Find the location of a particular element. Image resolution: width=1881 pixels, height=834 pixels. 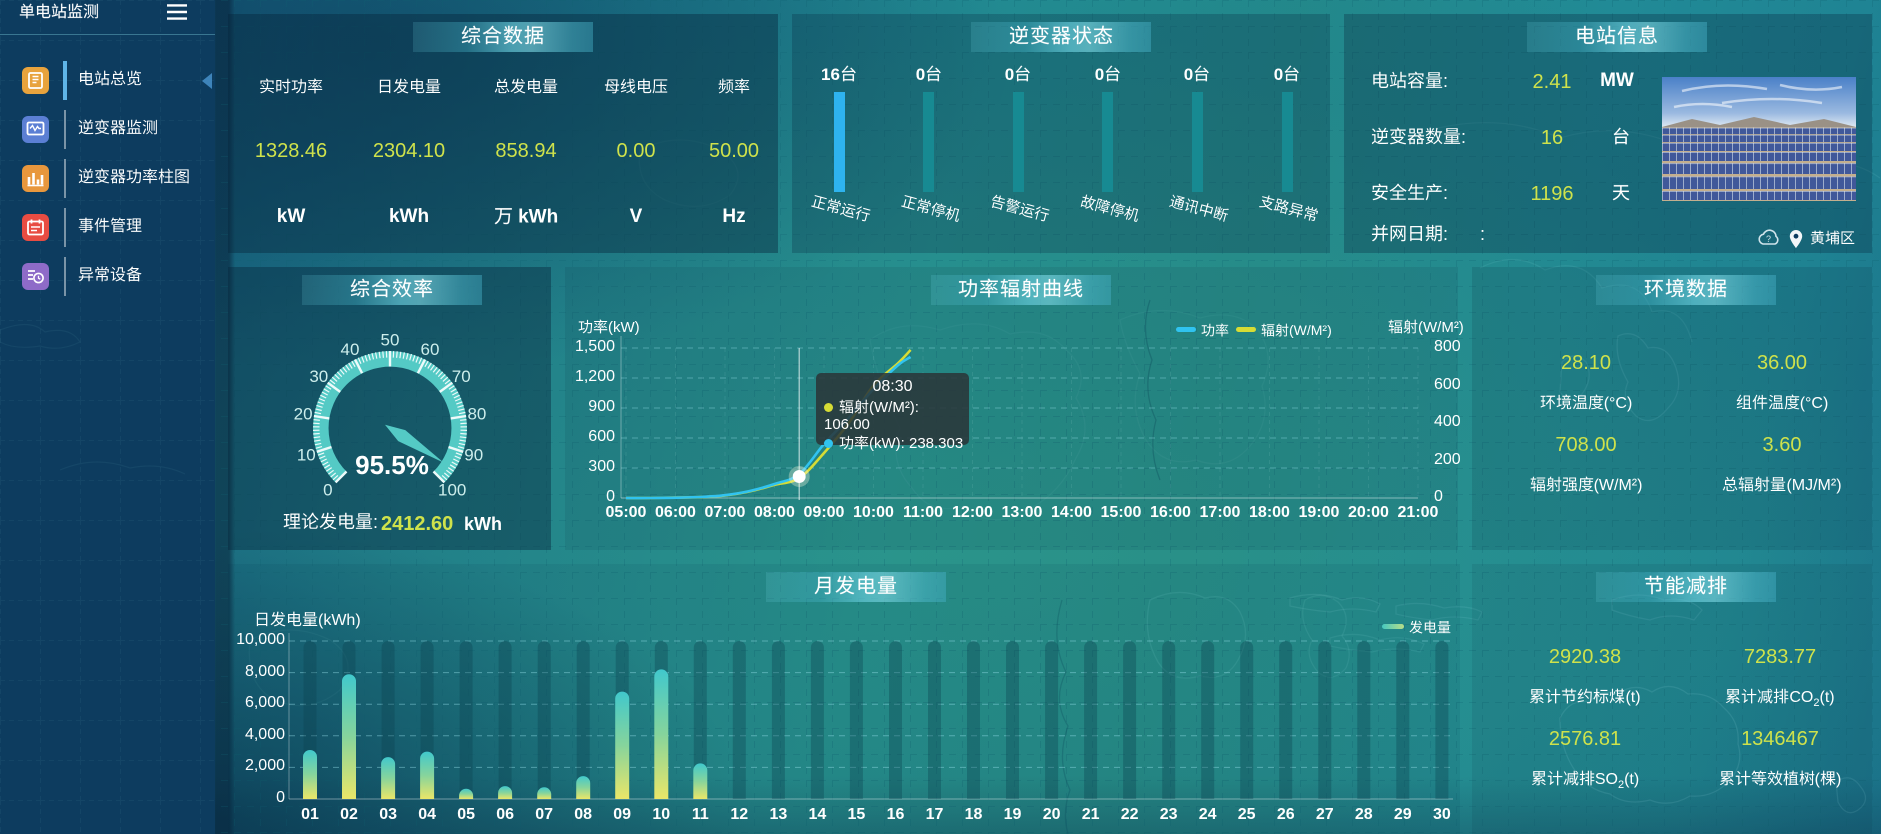

svg-text: 100 is located at coordinates (452, 490).